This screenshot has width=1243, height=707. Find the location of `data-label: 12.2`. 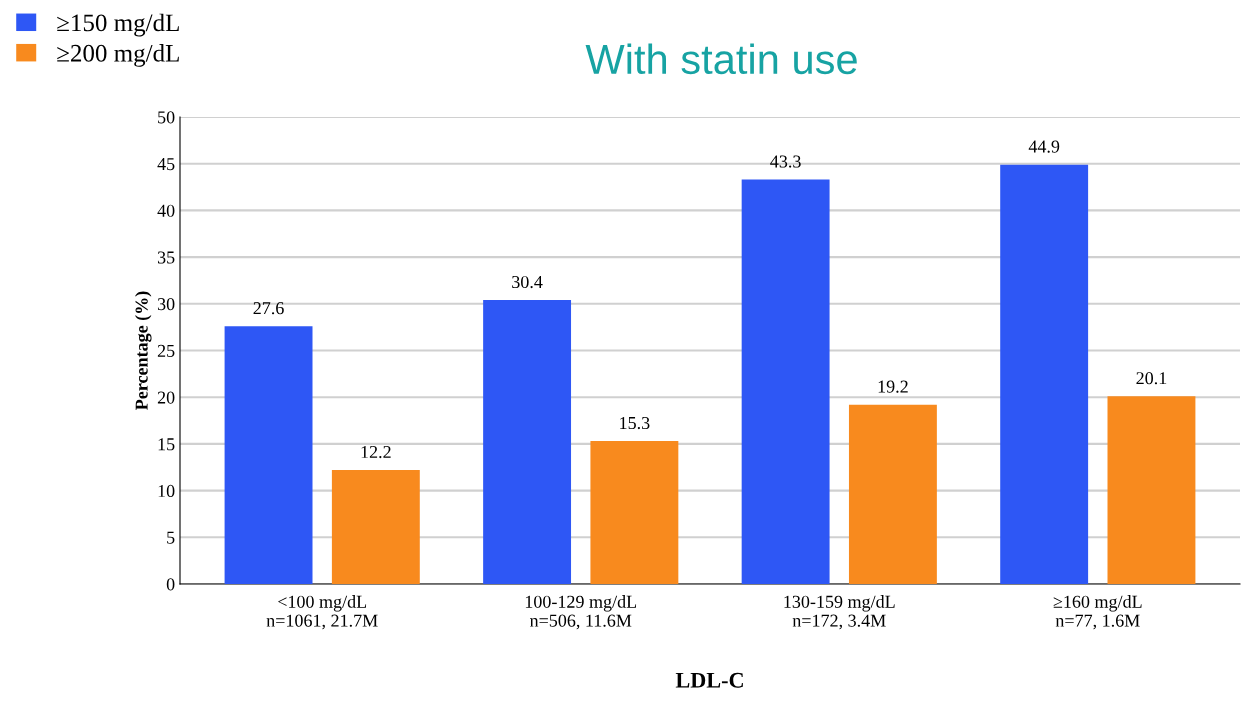

data-label: 12.2 is located at coordinates (376, 452).